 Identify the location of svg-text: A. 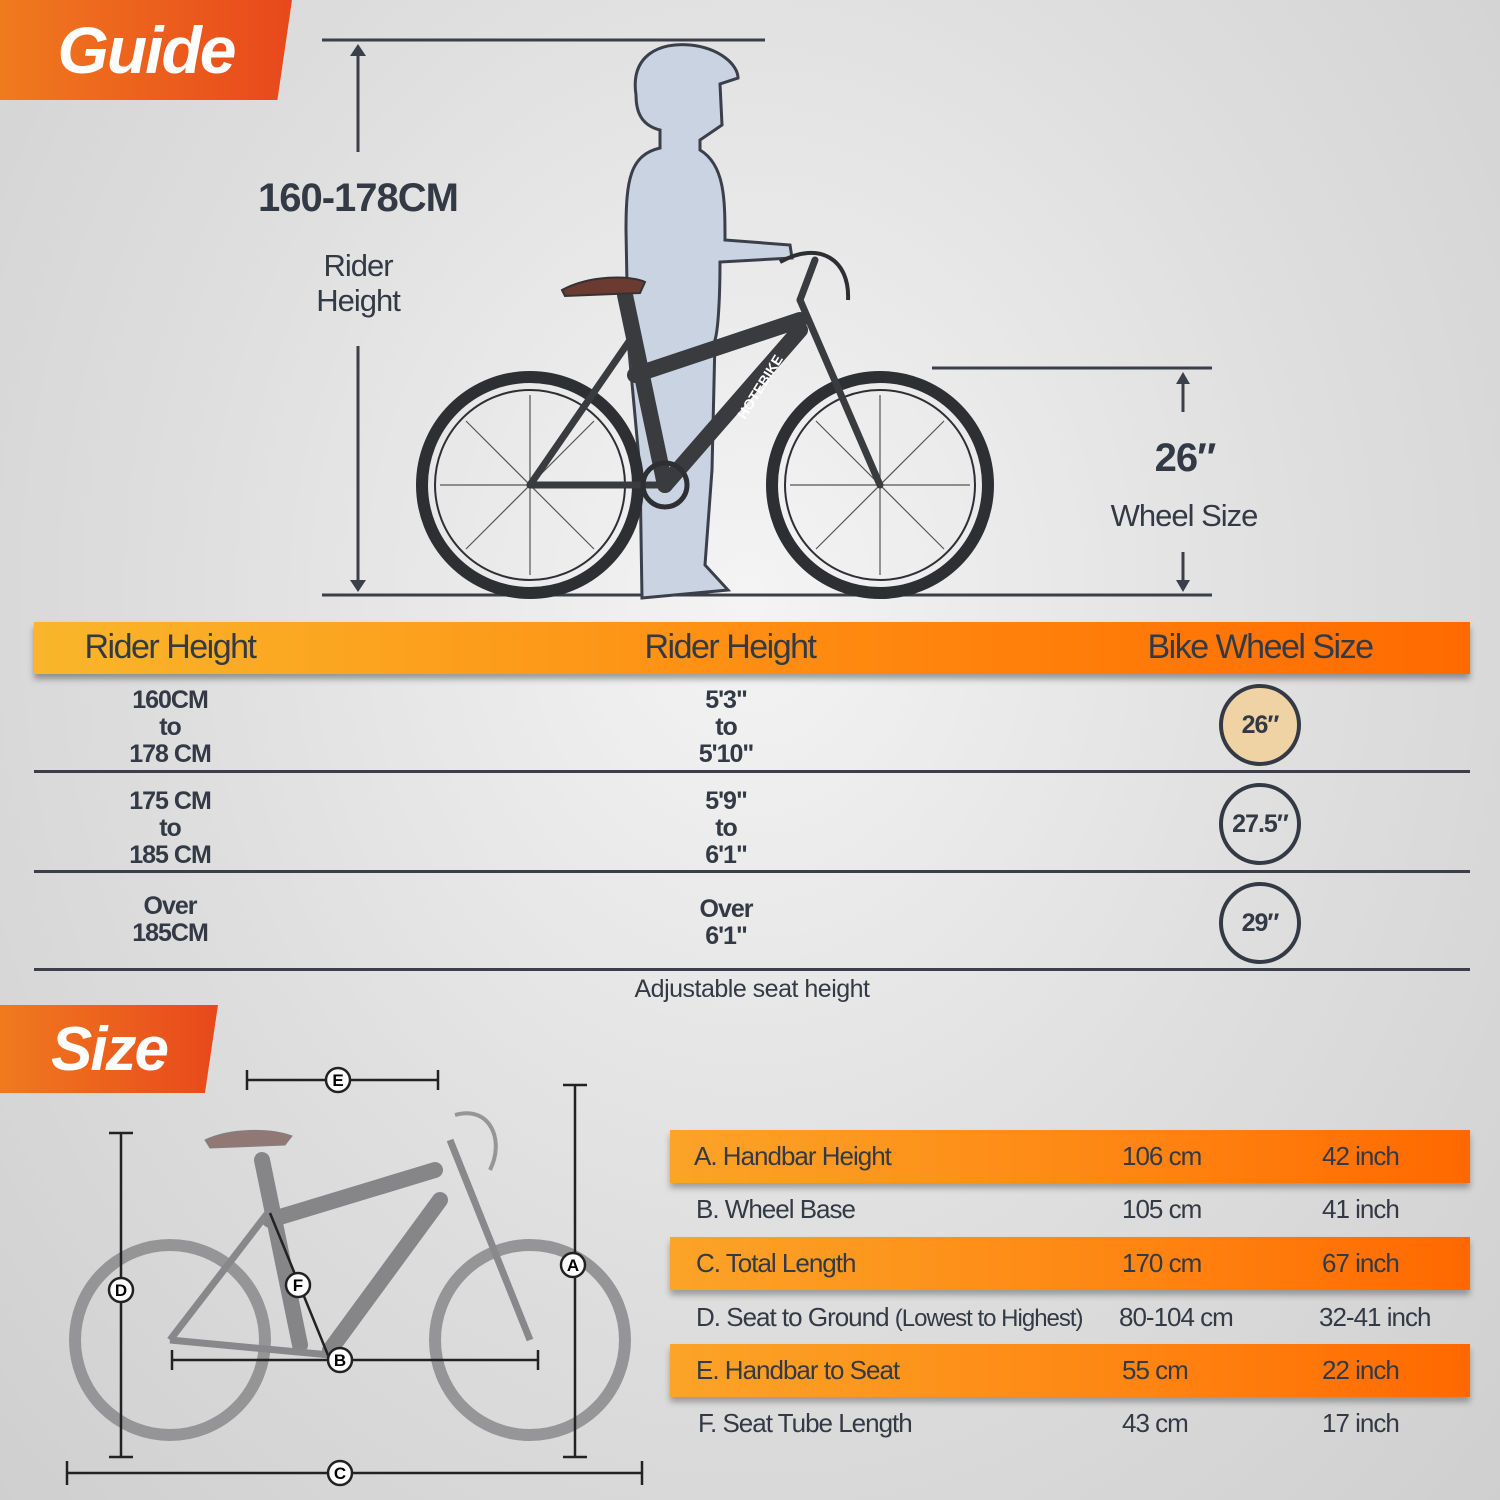
(573, 1265).